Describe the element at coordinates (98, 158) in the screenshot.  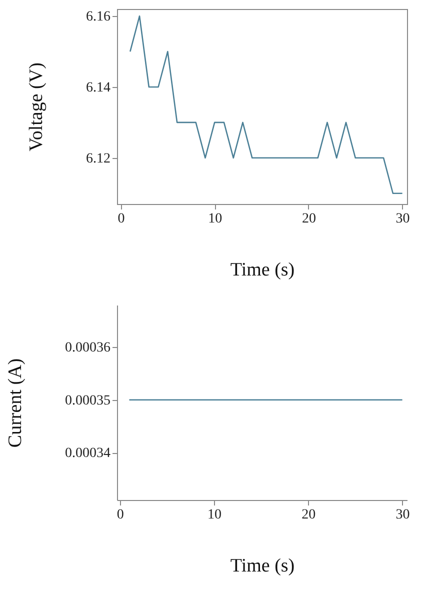
I see `y-tick-label: 6.12` at that location.